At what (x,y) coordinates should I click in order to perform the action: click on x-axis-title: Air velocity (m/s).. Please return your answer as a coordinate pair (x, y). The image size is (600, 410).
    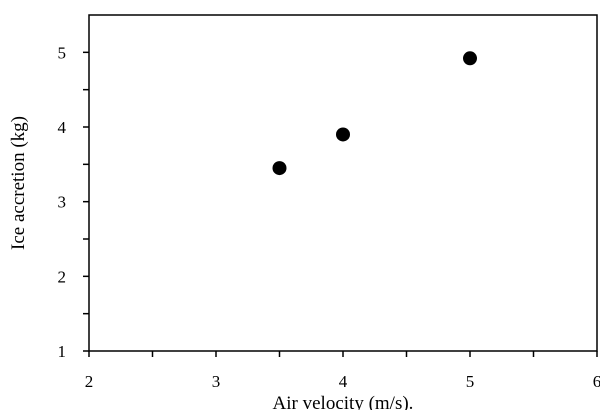
    Looking at the image, I should click on (343, 401).